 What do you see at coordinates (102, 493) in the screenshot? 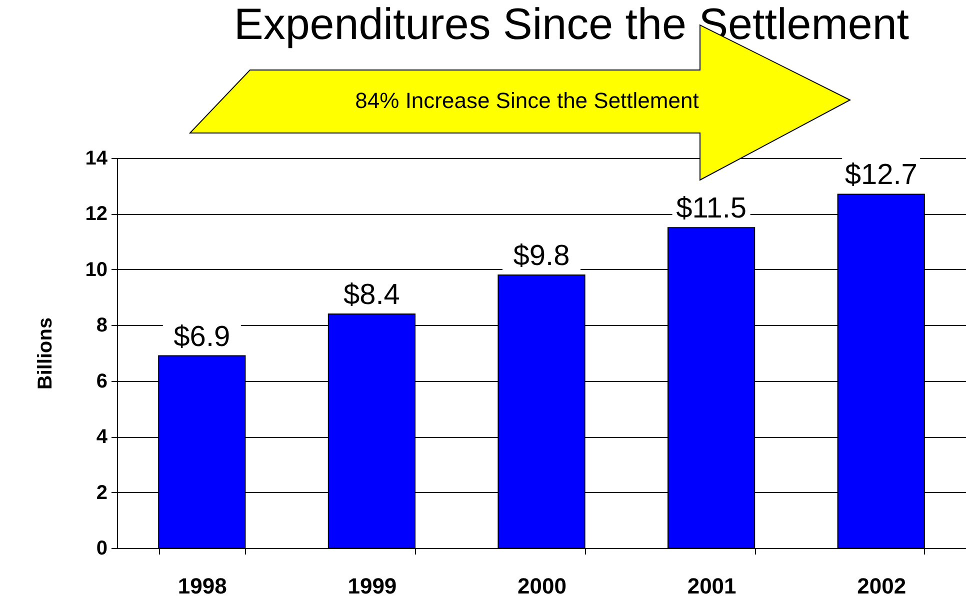
I see `y-tick-label: 2` at bounding box center [102, 493].